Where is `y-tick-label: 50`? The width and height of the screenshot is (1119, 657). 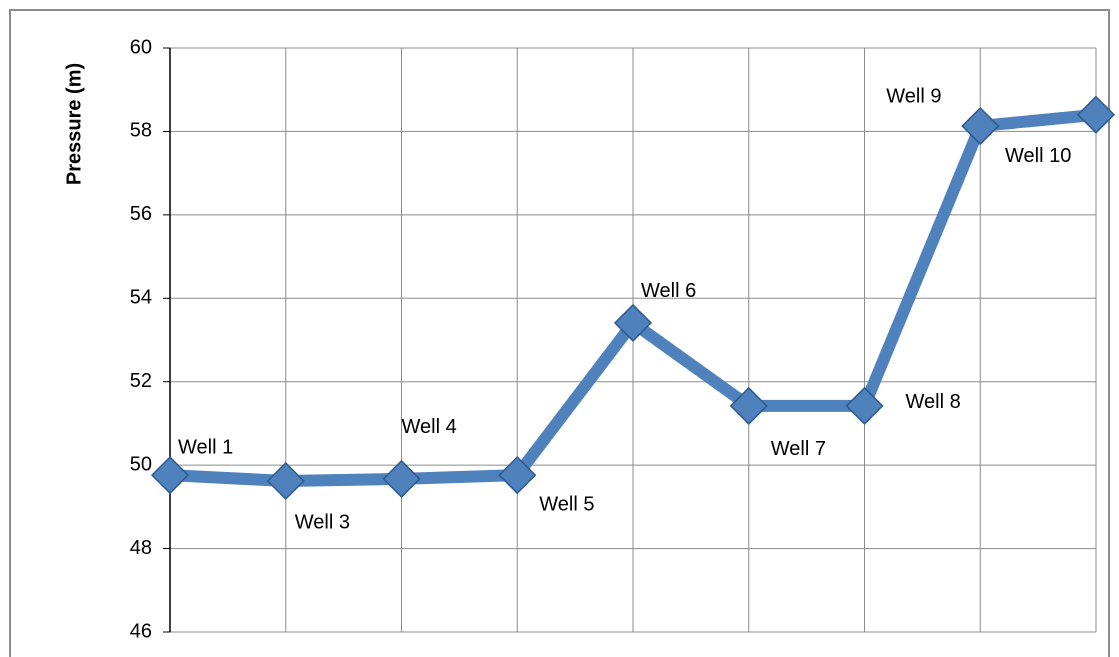
y-tick-label: 50 is located at coordinates (141, 464).